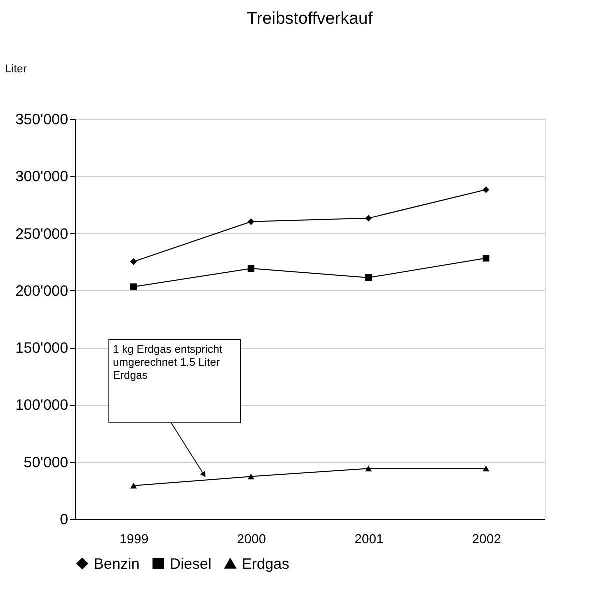  I want to click on legend-label: Diesel, so click(191, 564).